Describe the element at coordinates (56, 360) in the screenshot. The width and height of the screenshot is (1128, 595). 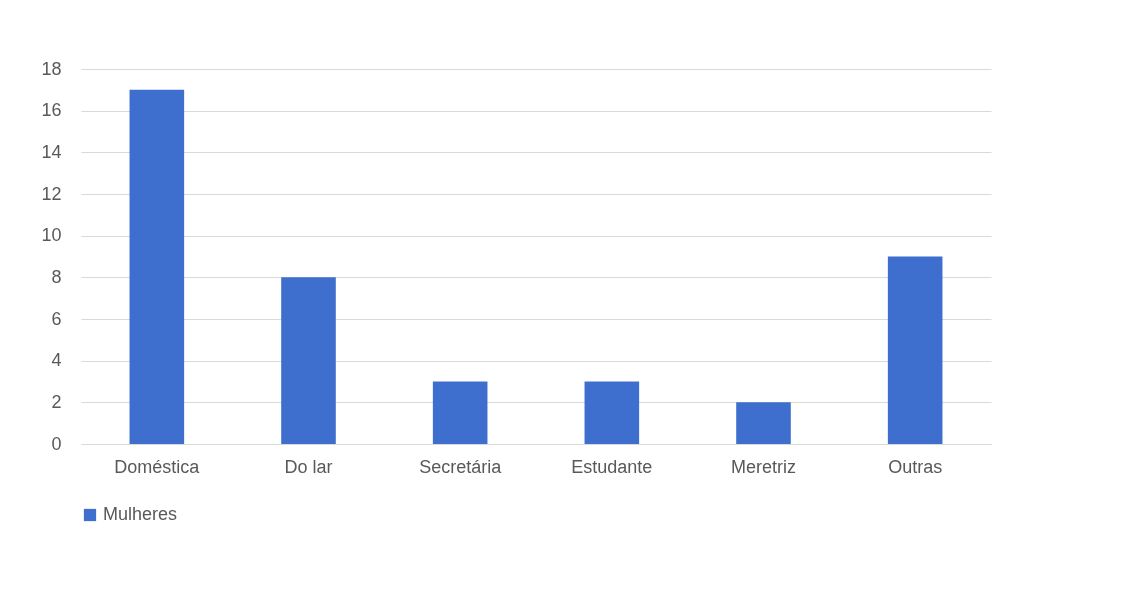
I see `y-tick-label: 4` at that location.